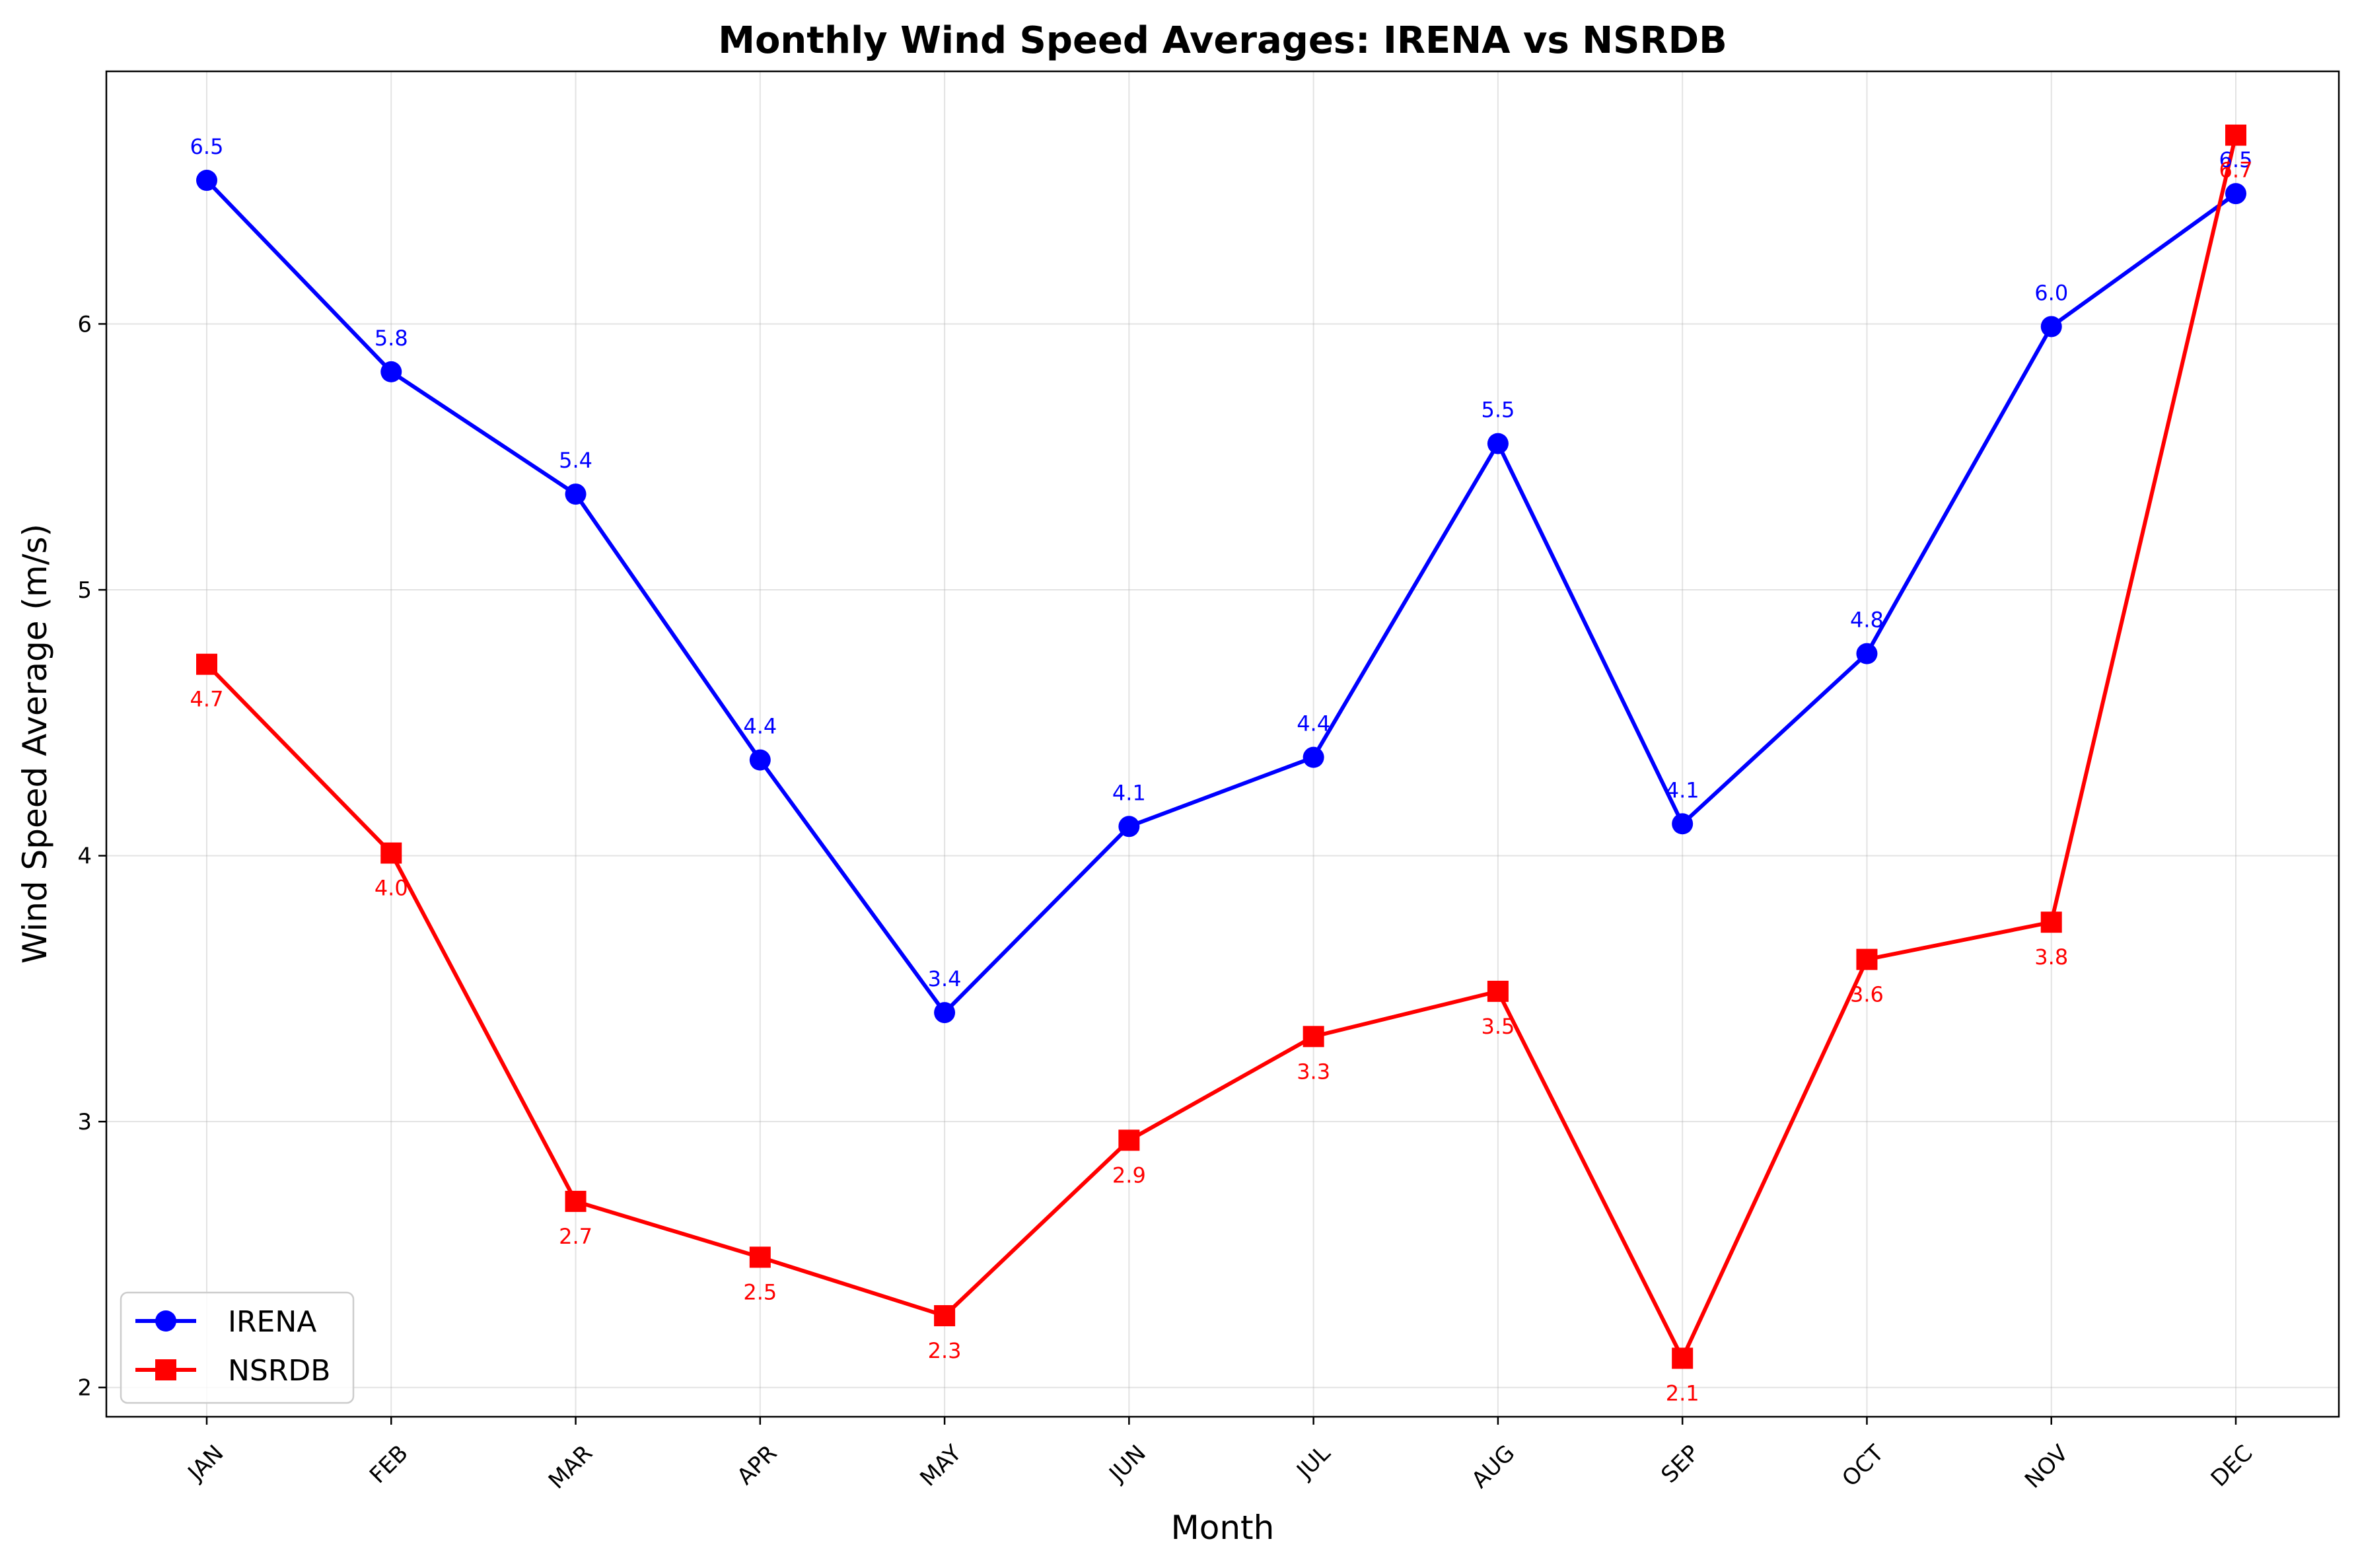 Image resolution: width=2358 pixels, height=1568 pixels. What do you see at coordinates (165, 1321) in the screenshot?
I see `legend-irena-marker` at bounding box center [165, 1321].